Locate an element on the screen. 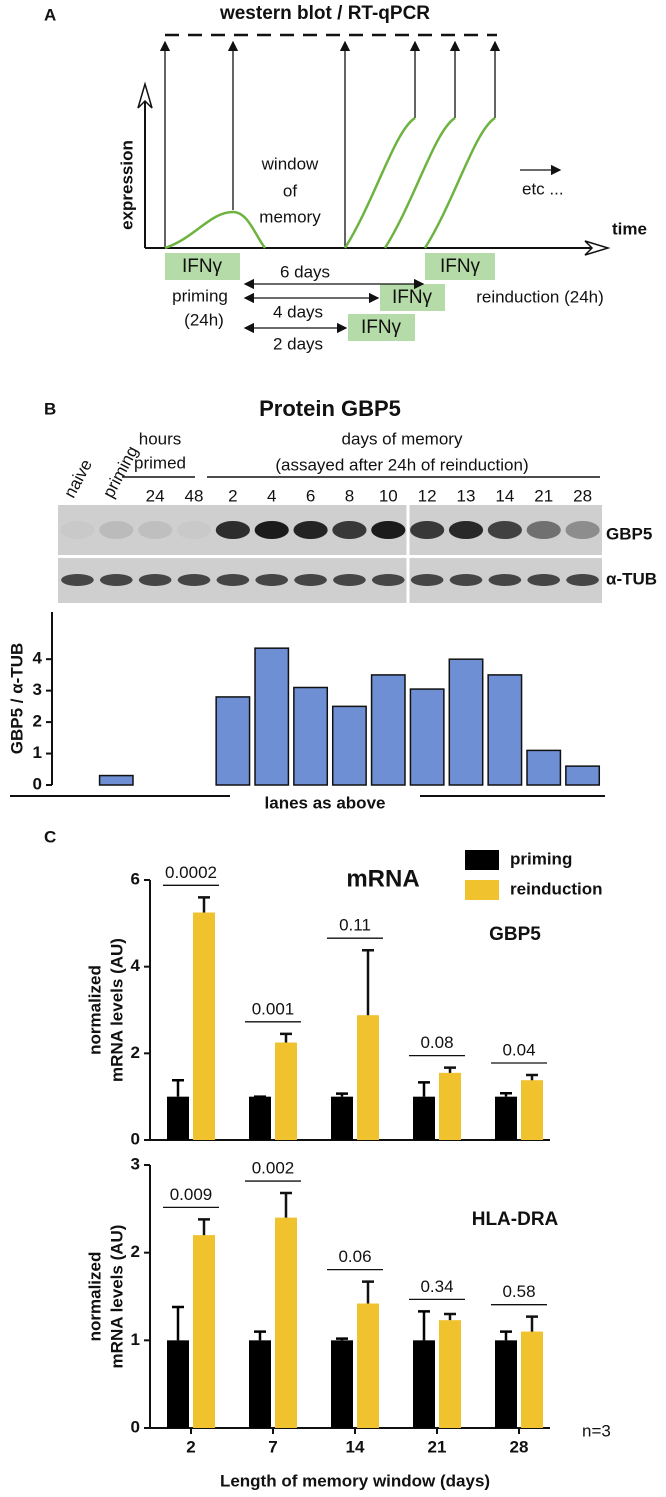  interval-label: 4 days is located at coordinates (298, 311).